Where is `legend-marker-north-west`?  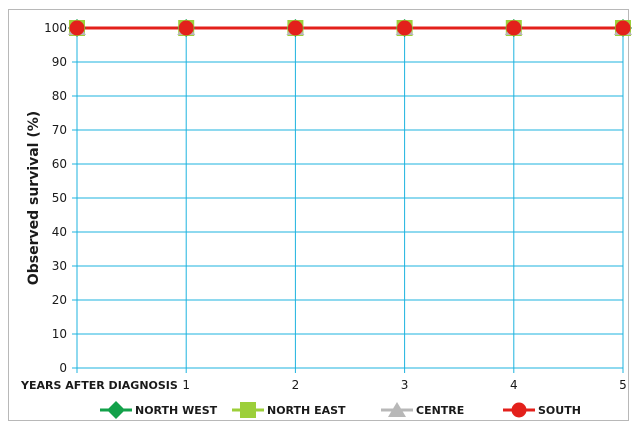 legend-marker-north-west is located at coordinates (116, 410).